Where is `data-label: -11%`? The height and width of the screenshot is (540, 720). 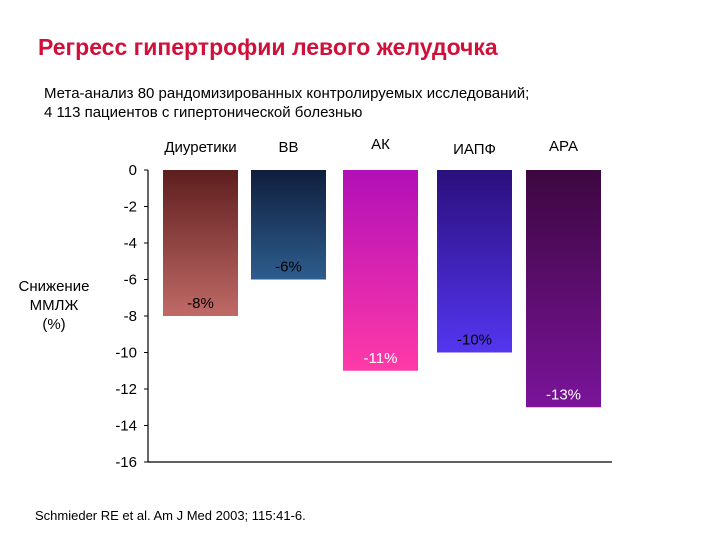
data-label: -11% is located at coordinates (381, 358).